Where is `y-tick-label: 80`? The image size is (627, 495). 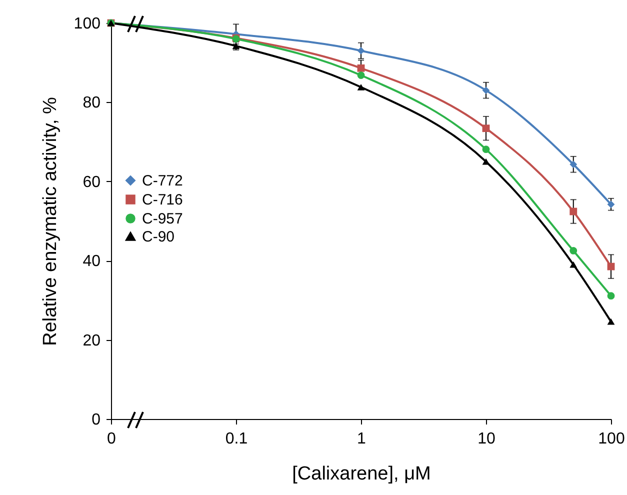 y-tick-label: 80 is located at coordinates (91, 103).